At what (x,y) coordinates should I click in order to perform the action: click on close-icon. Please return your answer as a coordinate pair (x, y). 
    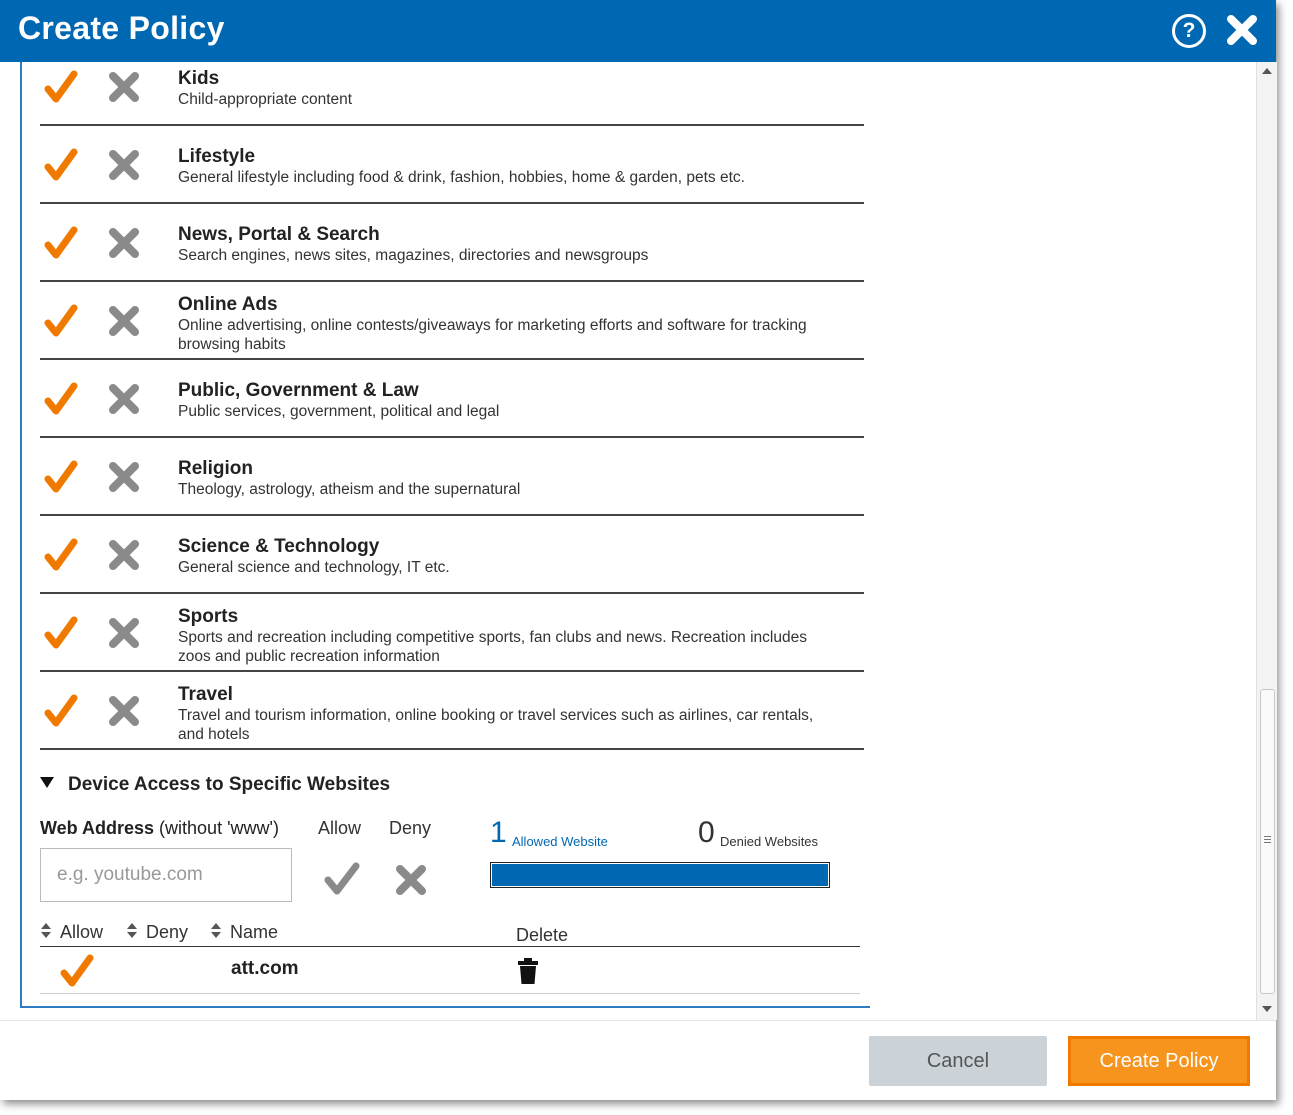
    Looking at the image, I should click on (1242, 30).